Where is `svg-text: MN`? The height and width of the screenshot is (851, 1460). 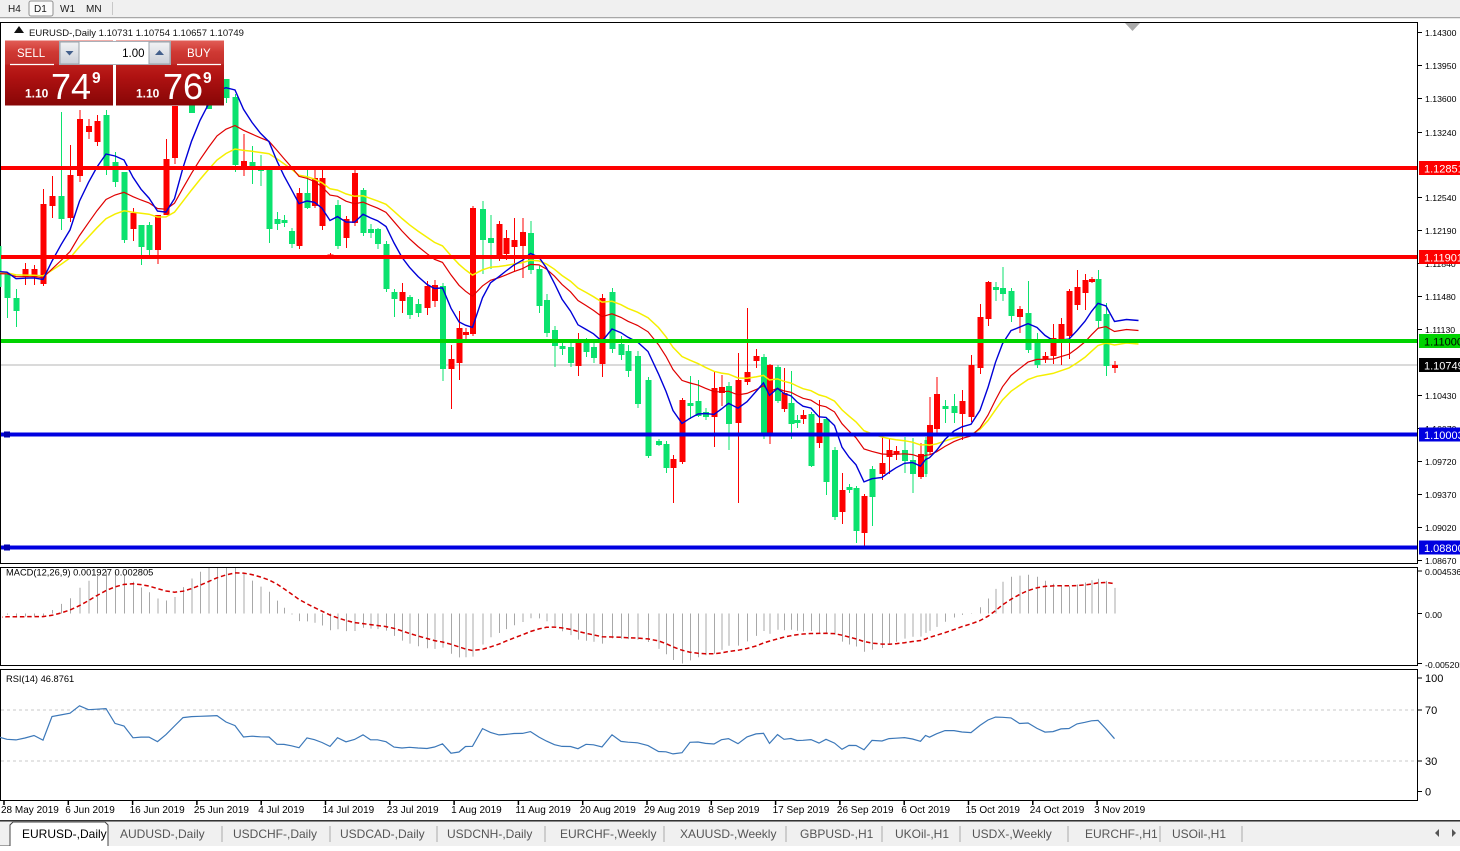
svg-text: MN is located at coordinates (94, 9).